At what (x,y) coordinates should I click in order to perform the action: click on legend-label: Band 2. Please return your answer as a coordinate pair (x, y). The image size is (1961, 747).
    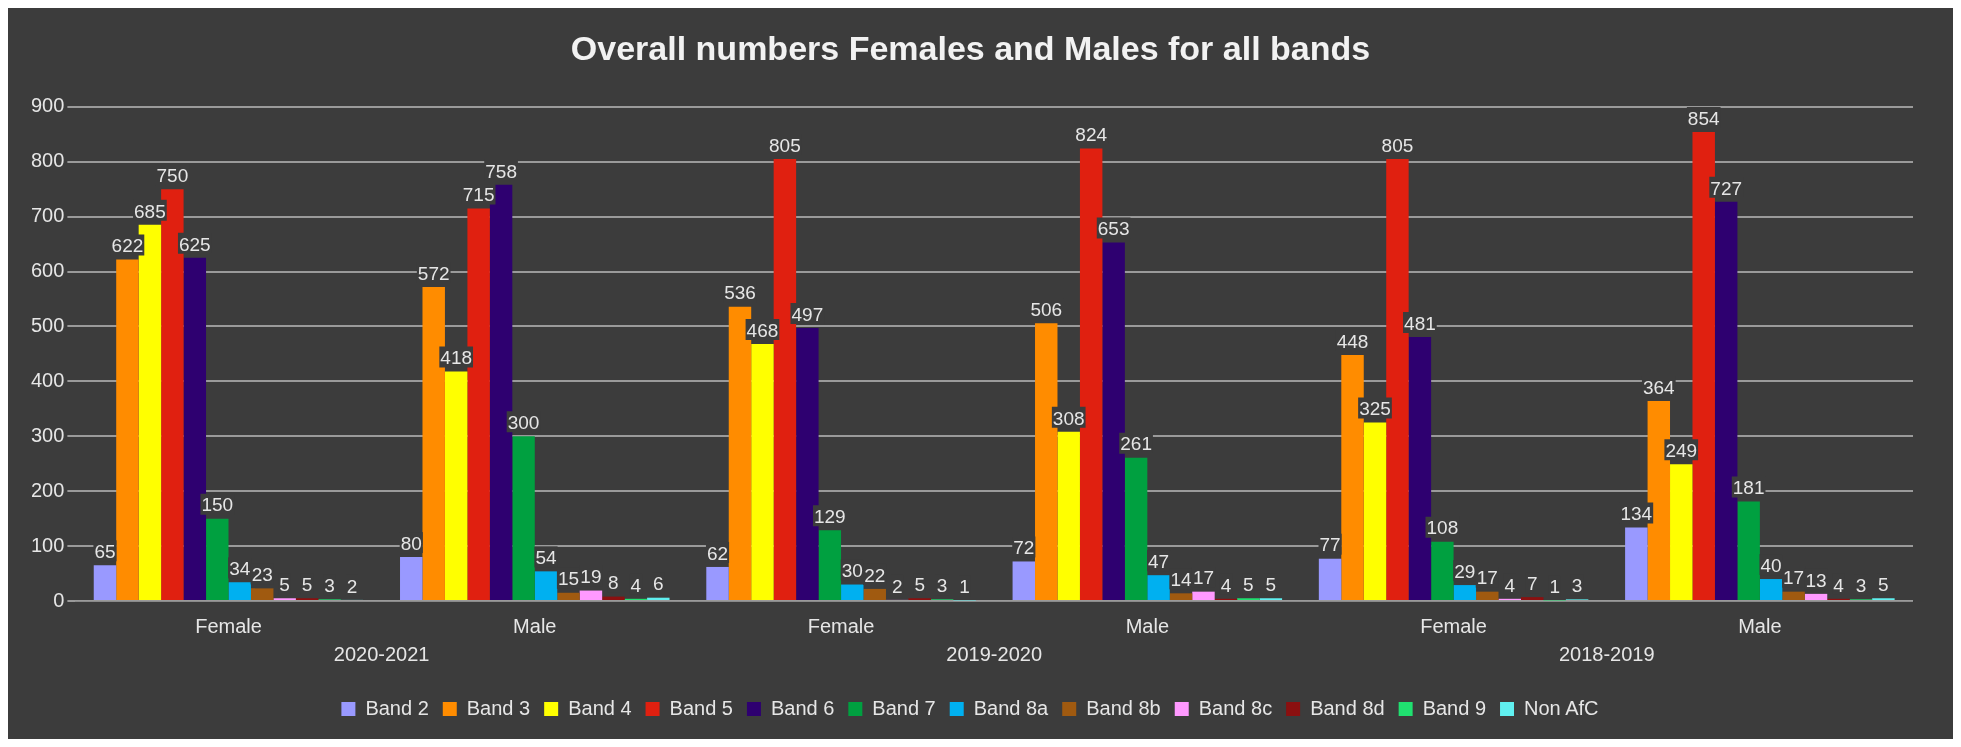
    Looking at the image, I should click on (397, 707).